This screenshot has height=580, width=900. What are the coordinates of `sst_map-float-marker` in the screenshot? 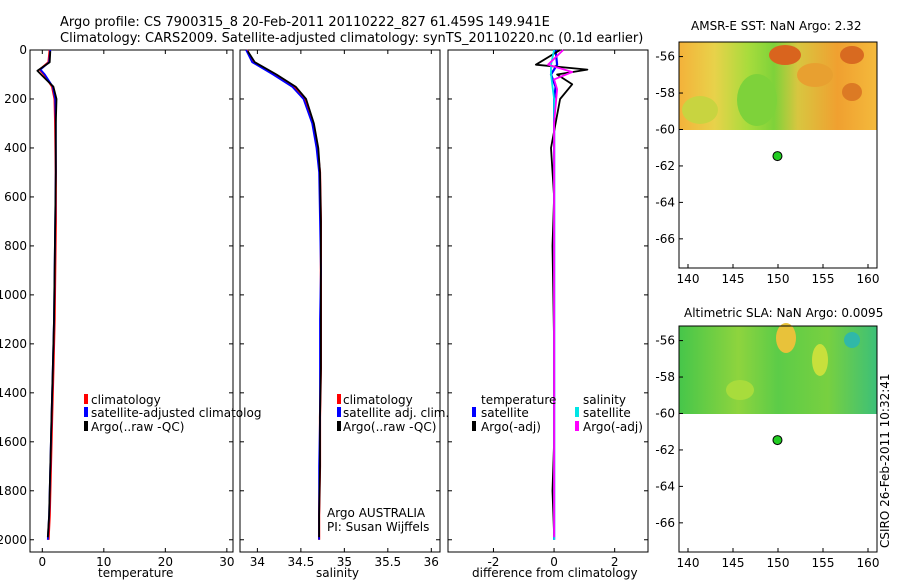 It's located at (777, 156).